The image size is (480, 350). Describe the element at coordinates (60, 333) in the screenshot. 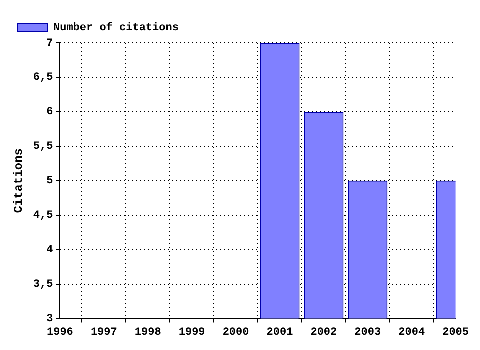

I see `x-tick-label: 1996` at that location.